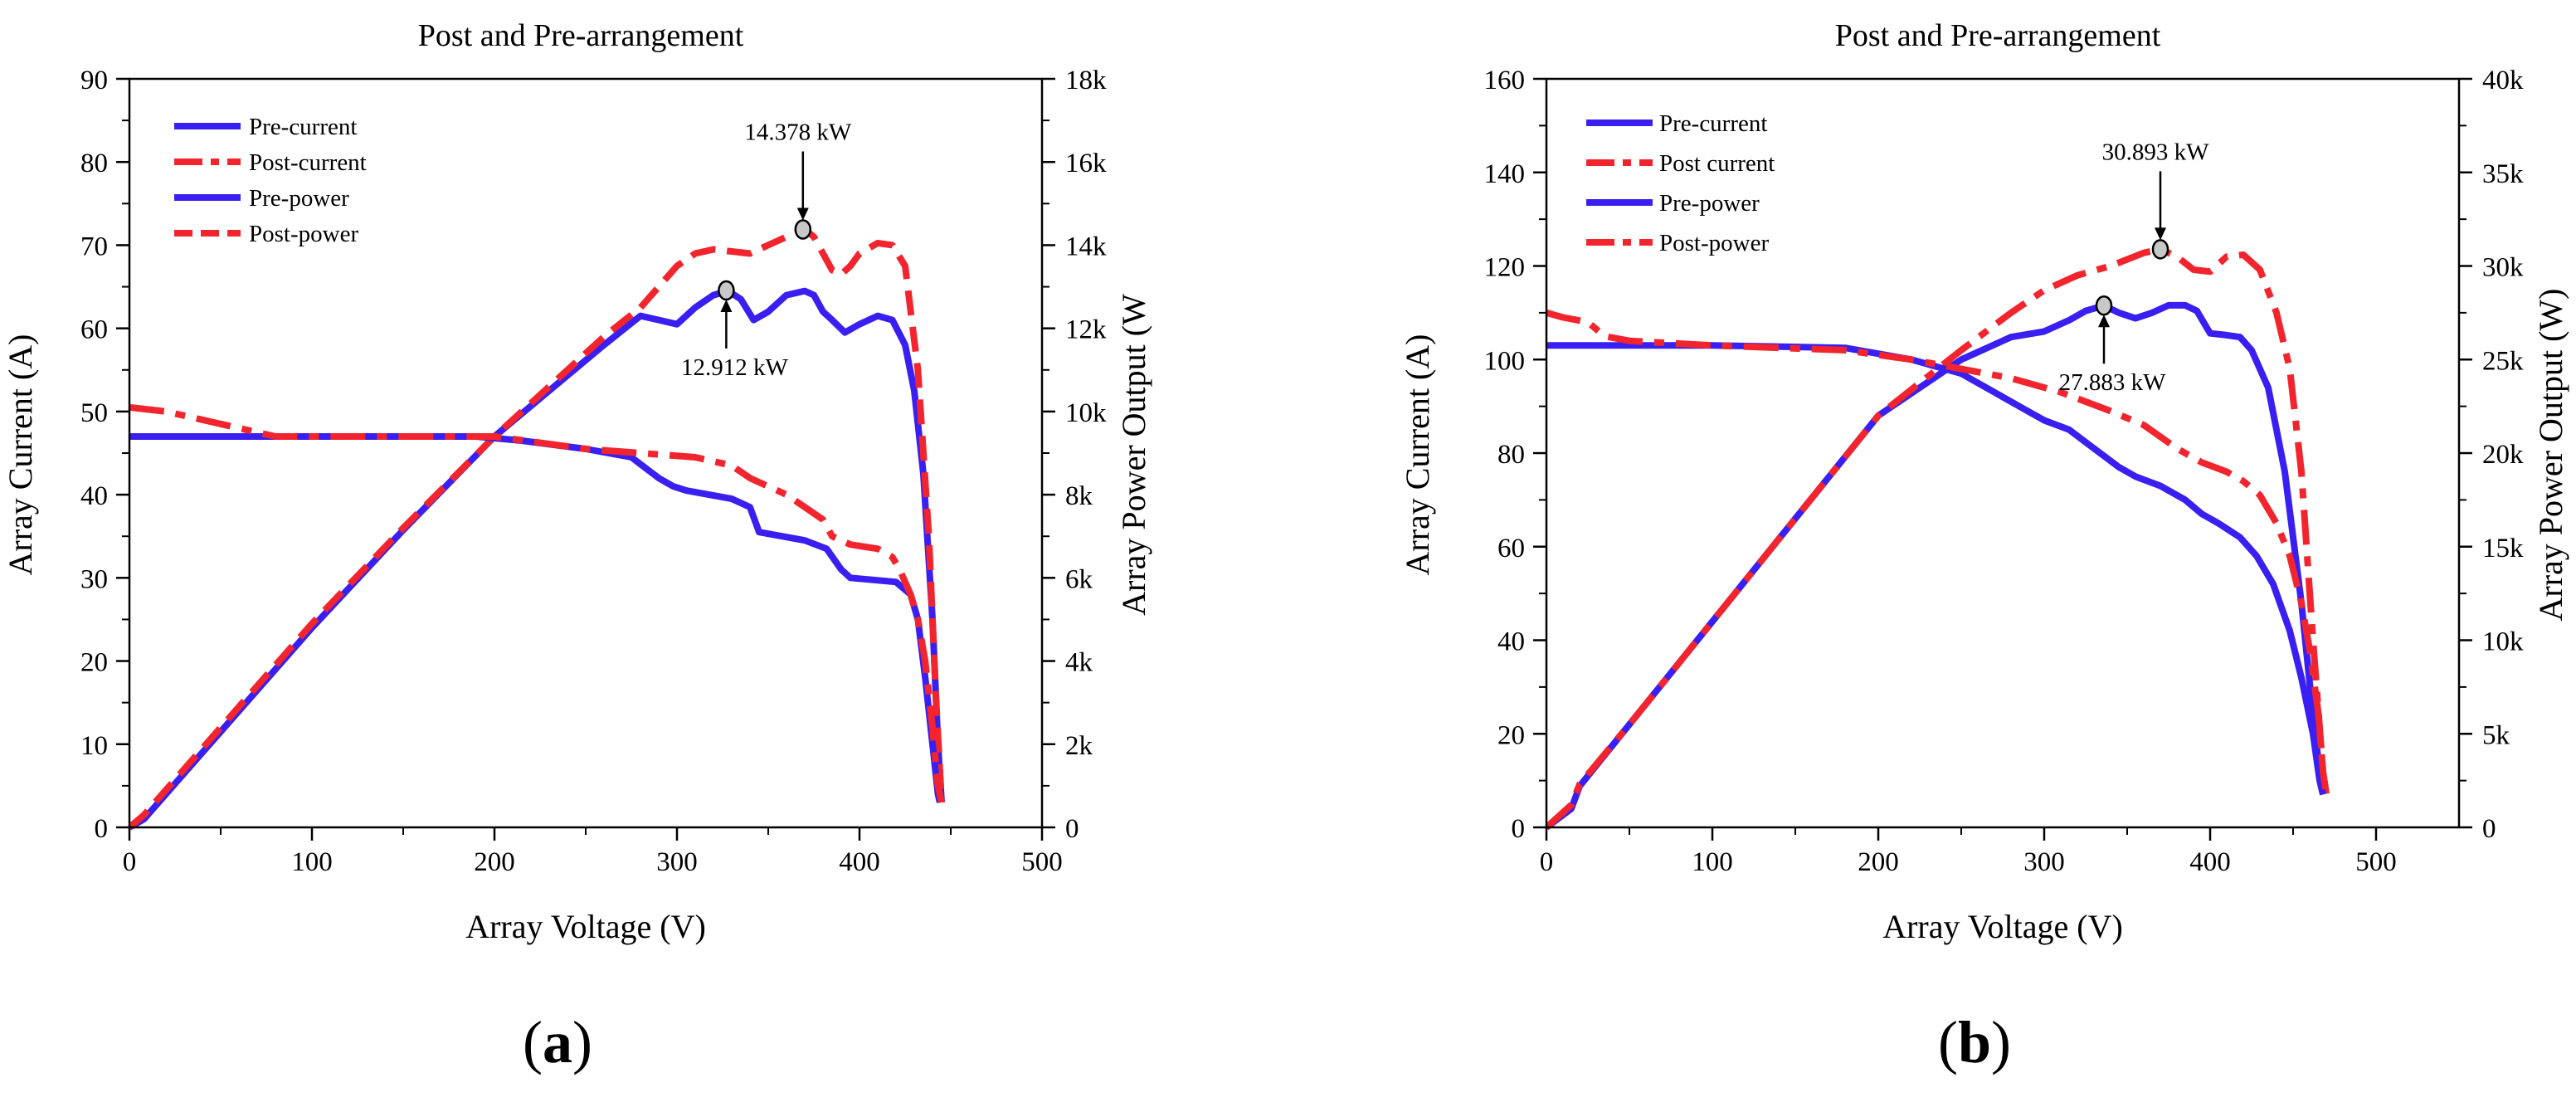 This screenshot has height=1112, width=2576. Describe the element at coordinates (1079, 746) in the screenshot. I see `y2-tick-label: 2k` at that location.